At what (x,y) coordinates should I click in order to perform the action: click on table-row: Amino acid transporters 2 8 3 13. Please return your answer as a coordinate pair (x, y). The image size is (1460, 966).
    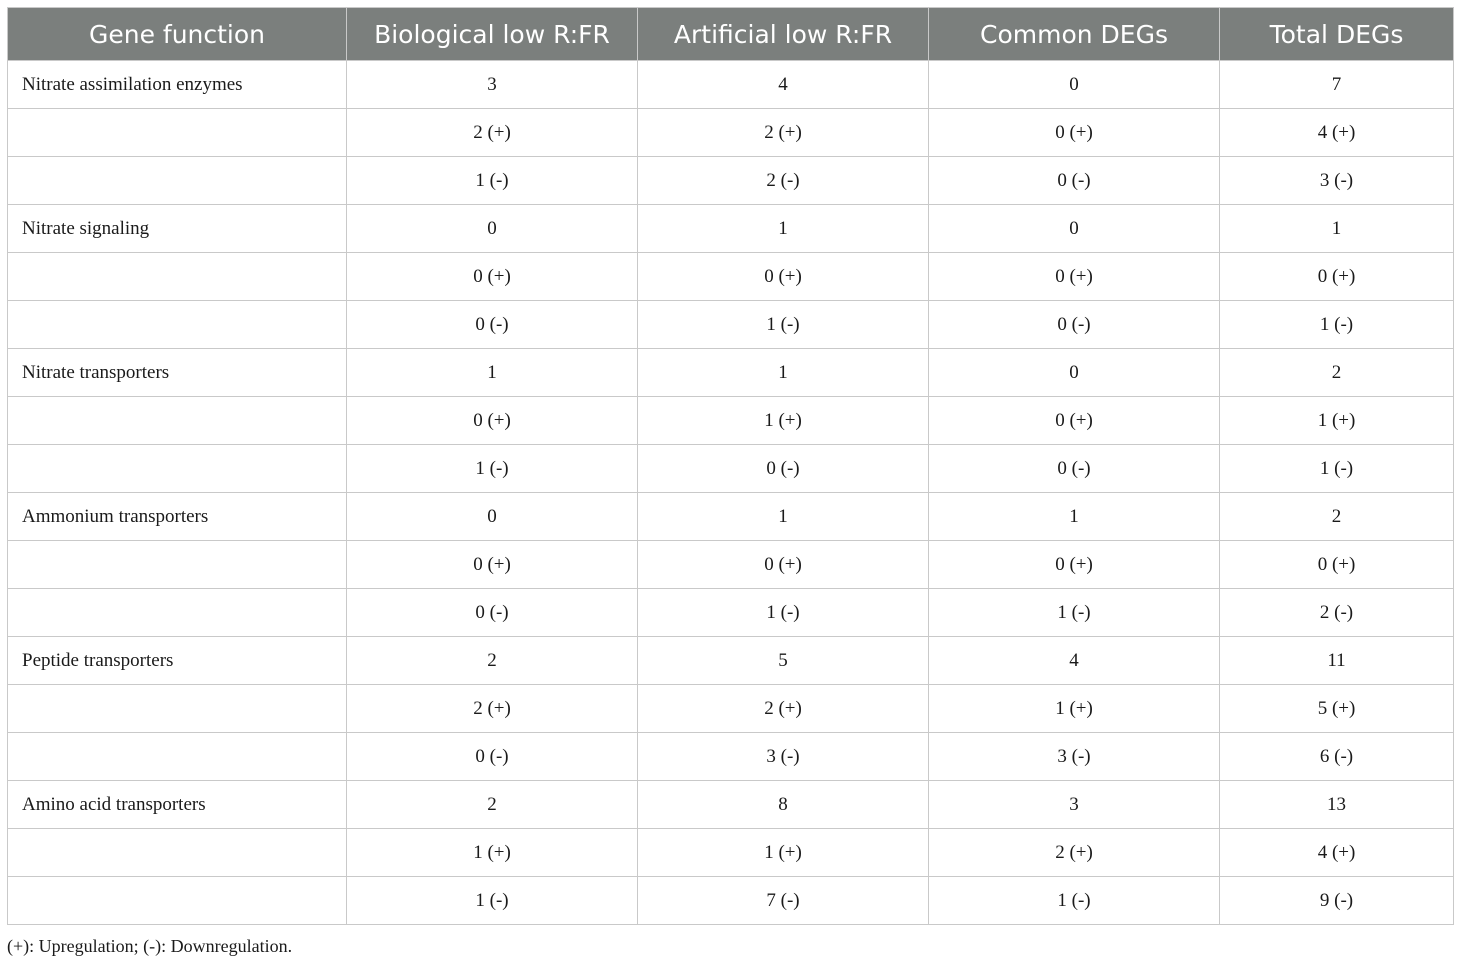
    Looking at the image, I should click on (730, 804).